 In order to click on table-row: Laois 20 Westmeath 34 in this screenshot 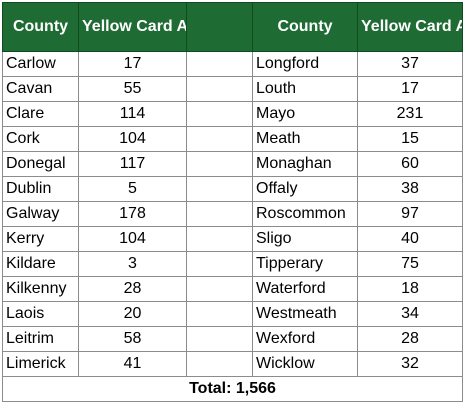, I will do `click(232, 314)`.